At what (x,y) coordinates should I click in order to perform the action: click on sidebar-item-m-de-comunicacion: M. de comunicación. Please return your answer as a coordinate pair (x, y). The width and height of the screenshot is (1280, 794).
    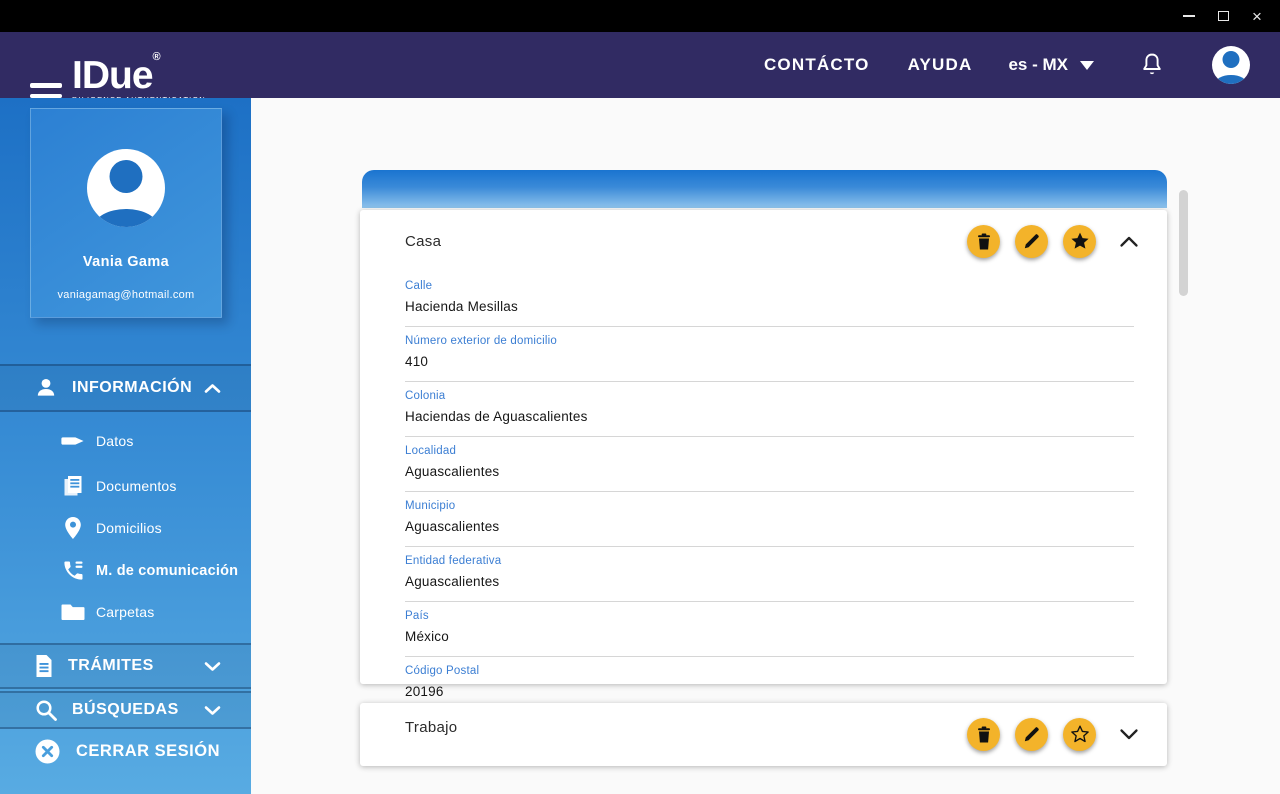
    Looking at the image, I should click on (125, 571).